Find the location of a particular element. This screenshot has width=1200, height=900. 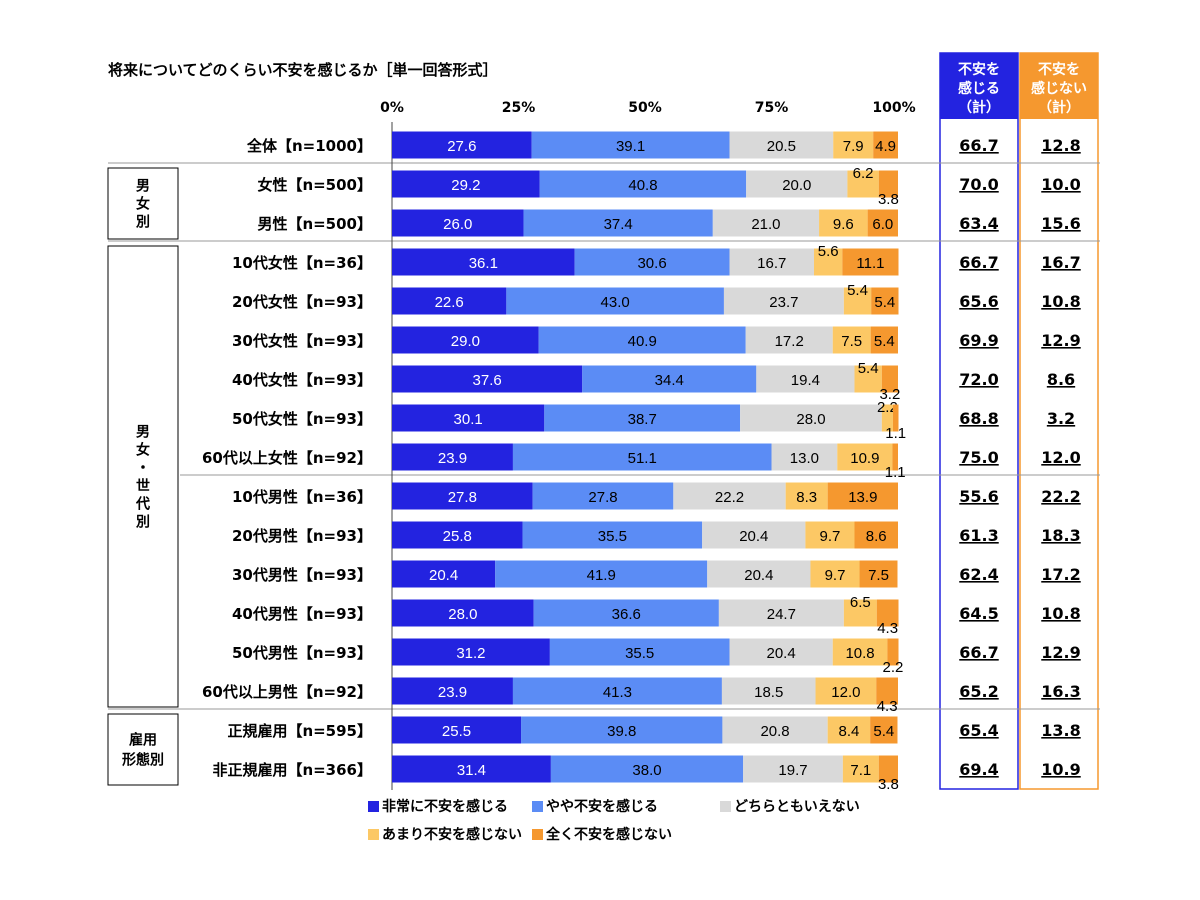

group-label: 男 is located at coordinates (143, 433).